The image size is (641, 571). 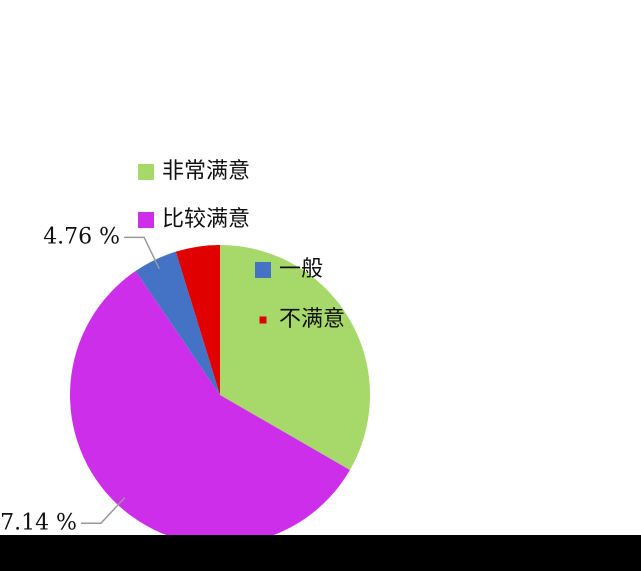 I want to click on legend-label: 不满意, so click(x=312, y=319).